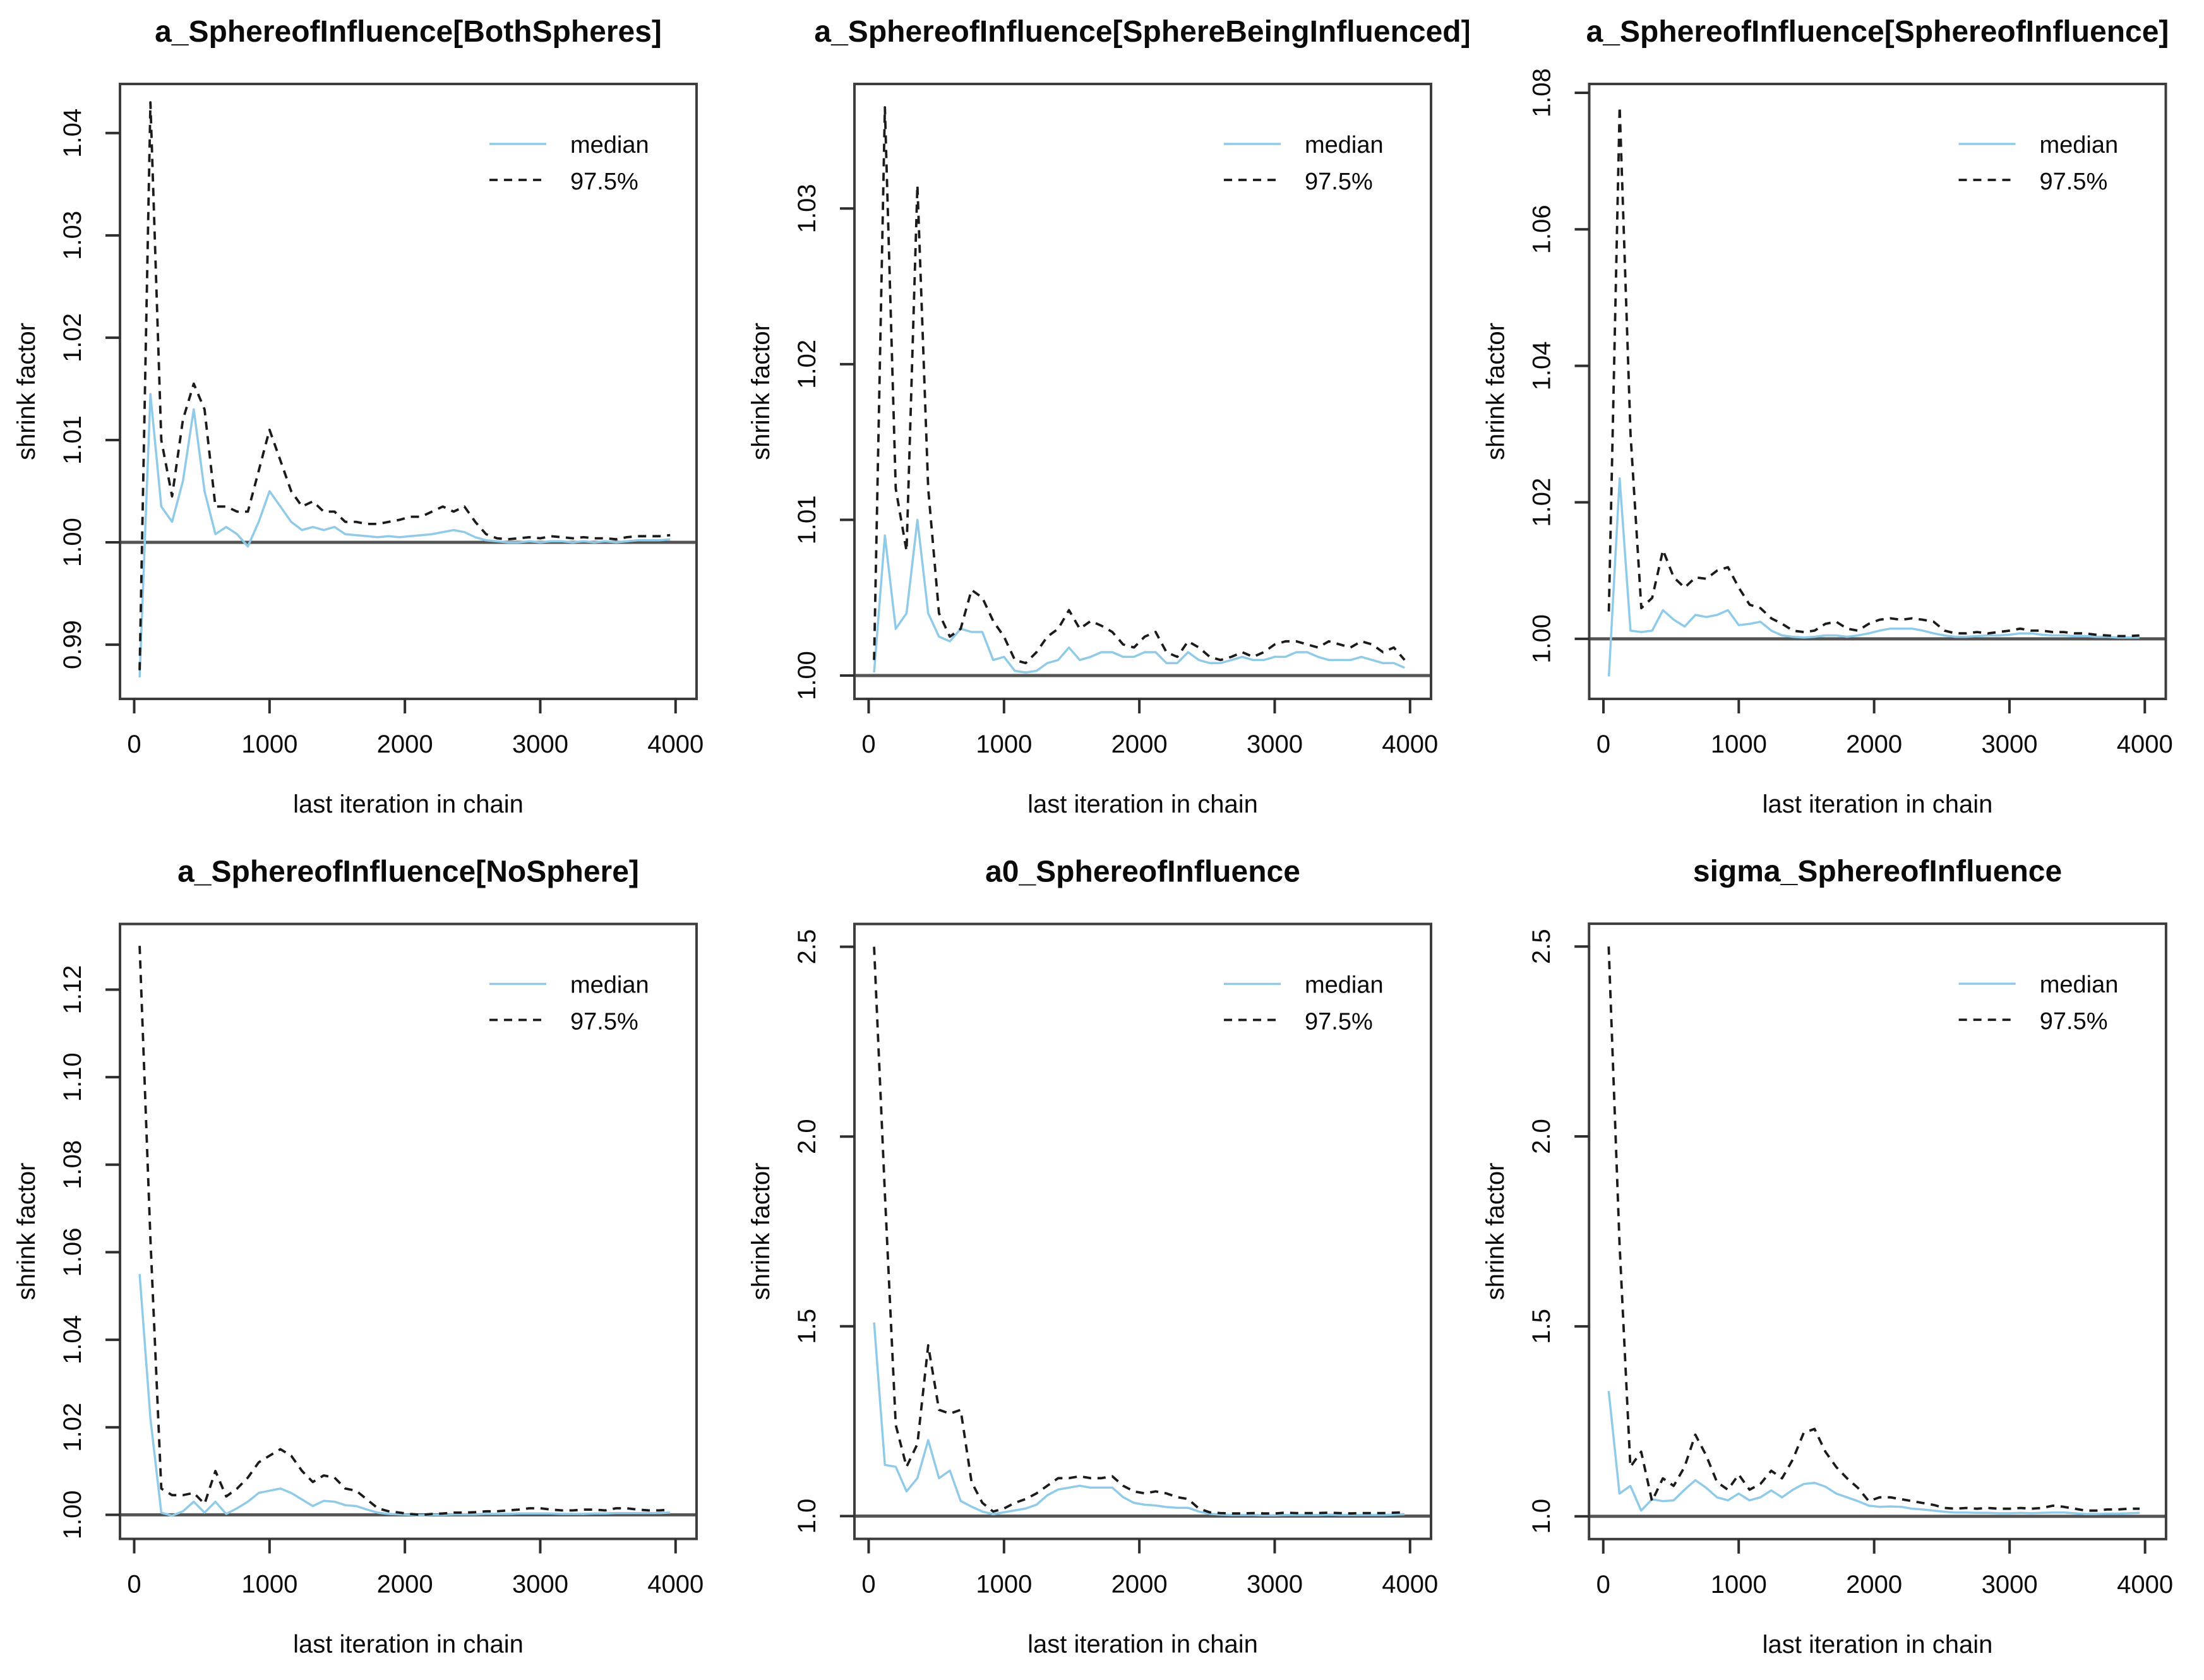 The width and height of the screenshot is (2204, 1680). What do you see at coordinates (73, 440) in the screenshot?
I see `y-tick-label: 1.01` at bounding box center [73, 440].